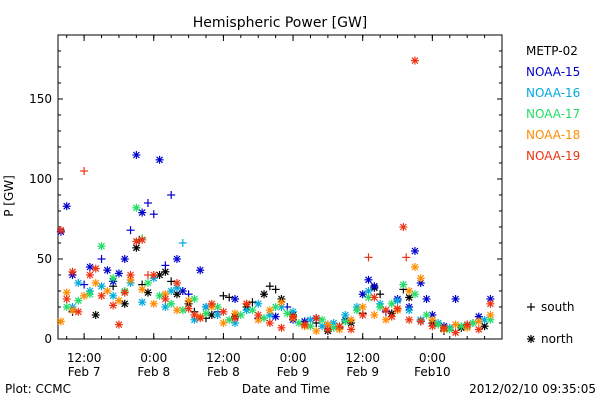  I want to click on plot-credit: Plot: CCMC, so click(38, 389).